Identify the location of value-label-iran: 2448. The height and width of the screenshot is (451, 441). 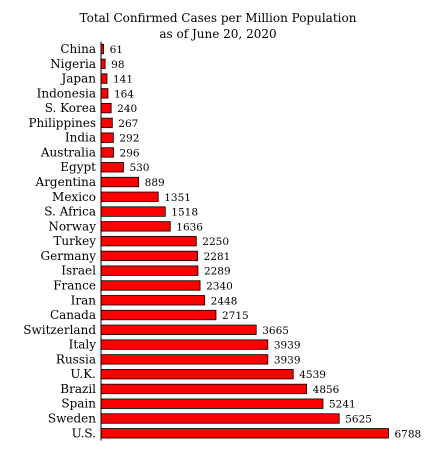
(224, 301).